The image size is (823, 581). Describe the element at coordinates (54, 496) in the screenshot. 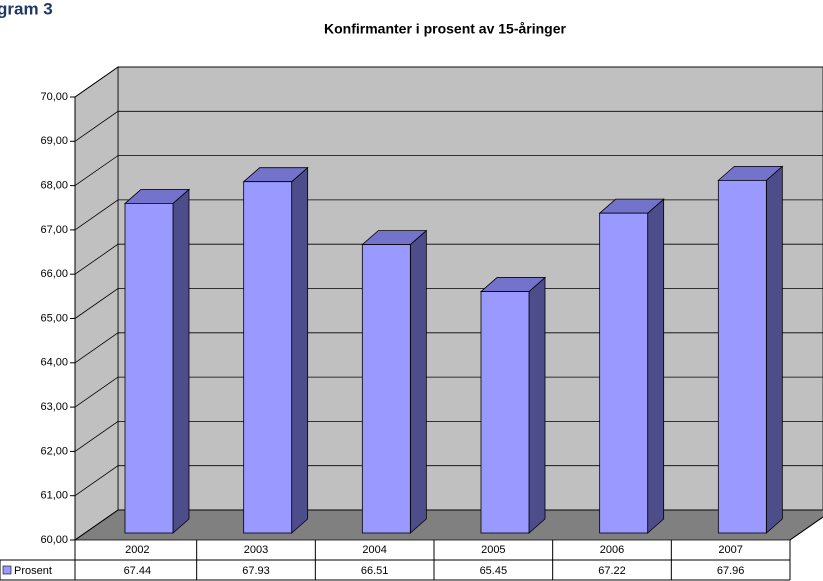

I see `y-tick-label: 61,00` at that location.